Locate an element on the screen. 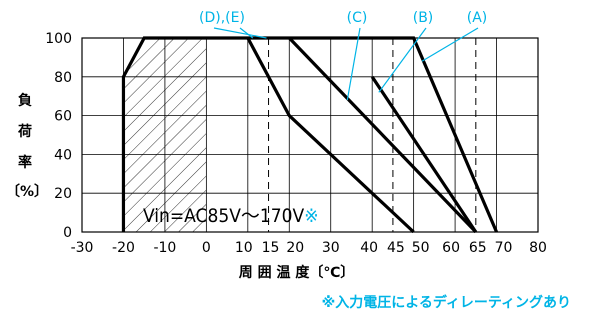  y-tick-labels: 0 20 40 60 80 100 is located at coordinates (58, 136).